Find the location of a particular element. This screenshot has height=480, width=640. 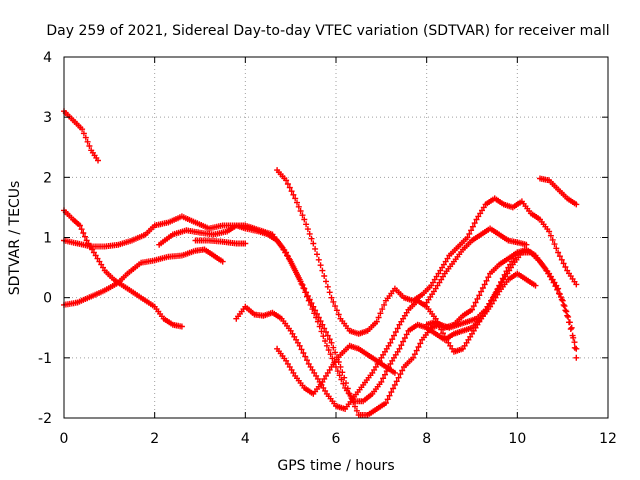

x-tick-label: 6 is located at coordinates (336, 439).